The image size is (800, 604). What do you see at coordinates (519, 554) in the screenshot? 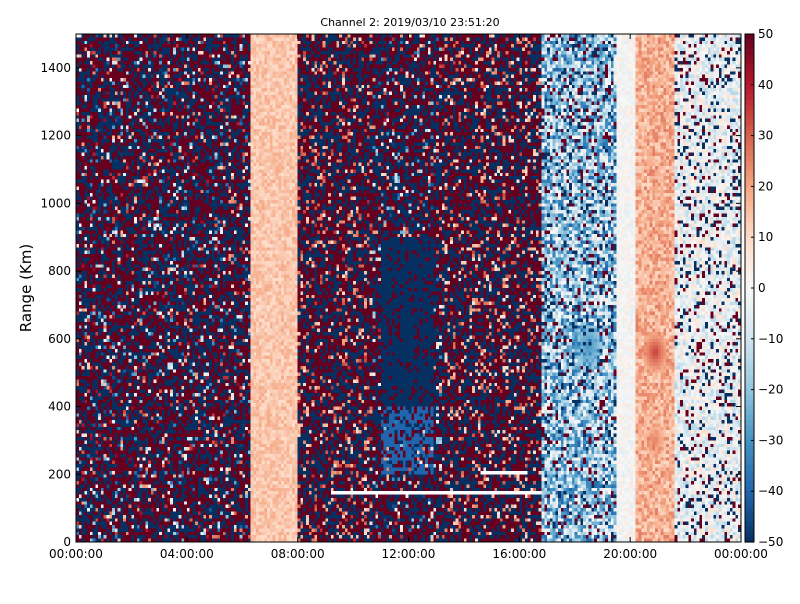
I see `x-tick-label: 16:00:00` at bounding box center [519, 554].